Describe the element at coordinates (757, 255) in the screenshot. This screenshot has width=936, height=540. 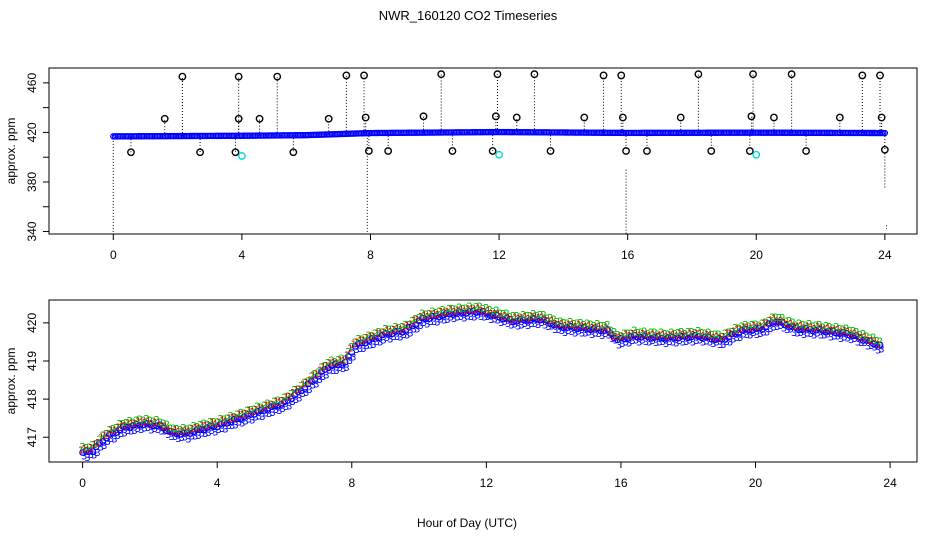
I see `x-tick-label: 20` at that location.